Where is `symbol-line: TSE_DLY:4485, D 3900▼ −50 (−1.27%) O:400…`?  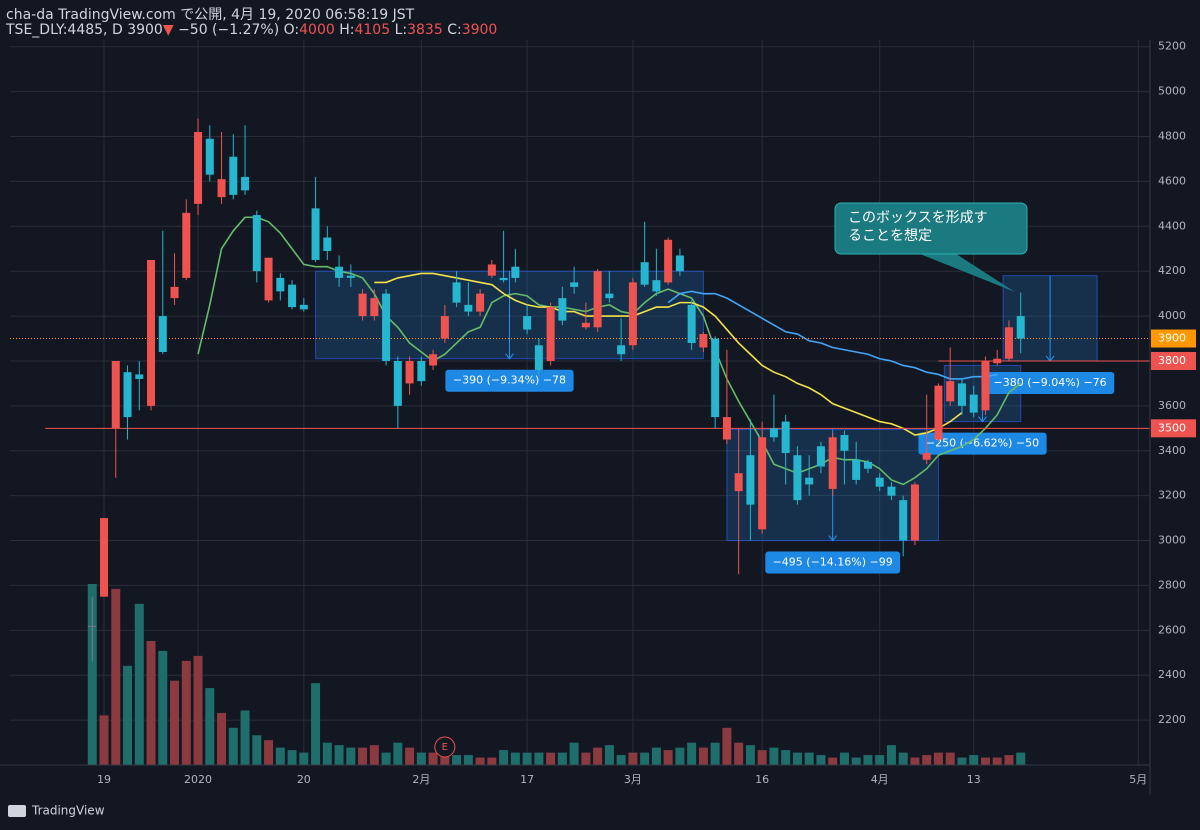 symbol-line: TSE_DLY:4485, D 3900▼ −50 (−1.27%) O:400… is located at coordinates (251, 30).